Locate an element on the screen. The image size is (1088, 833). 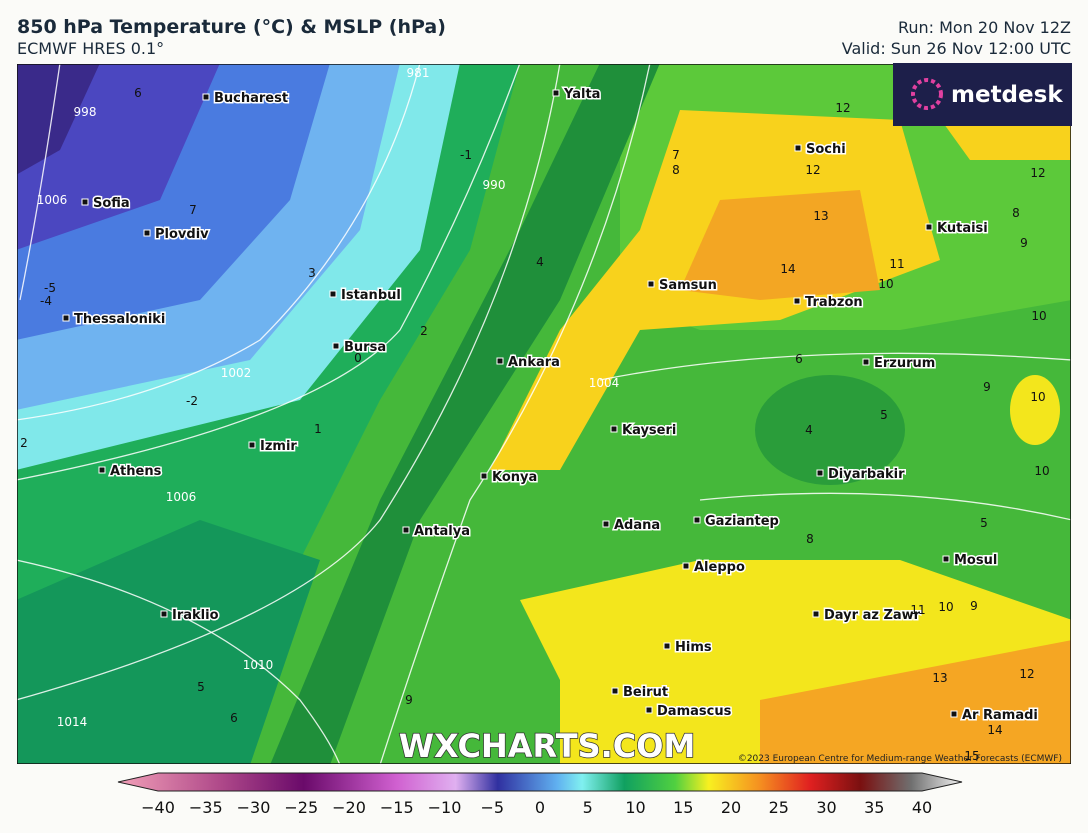
contour-label: 12 is located at coordinates (842, 108).